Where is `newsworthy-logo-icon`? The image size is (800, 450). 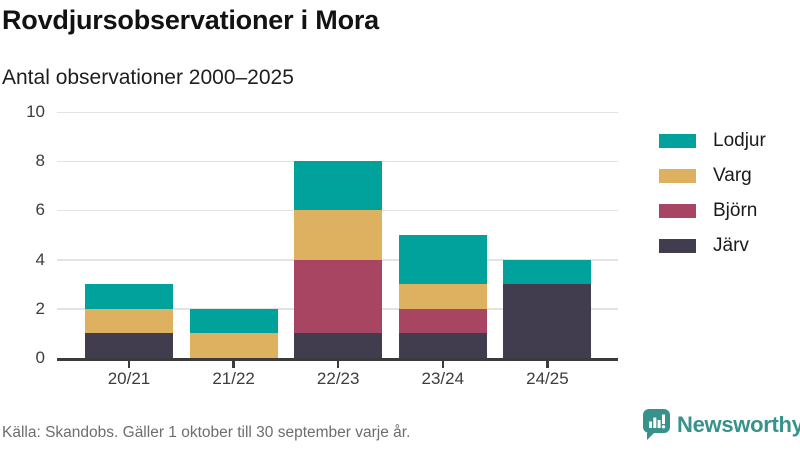 newsworthy-logo-icon is located at coordinates (656, 424).